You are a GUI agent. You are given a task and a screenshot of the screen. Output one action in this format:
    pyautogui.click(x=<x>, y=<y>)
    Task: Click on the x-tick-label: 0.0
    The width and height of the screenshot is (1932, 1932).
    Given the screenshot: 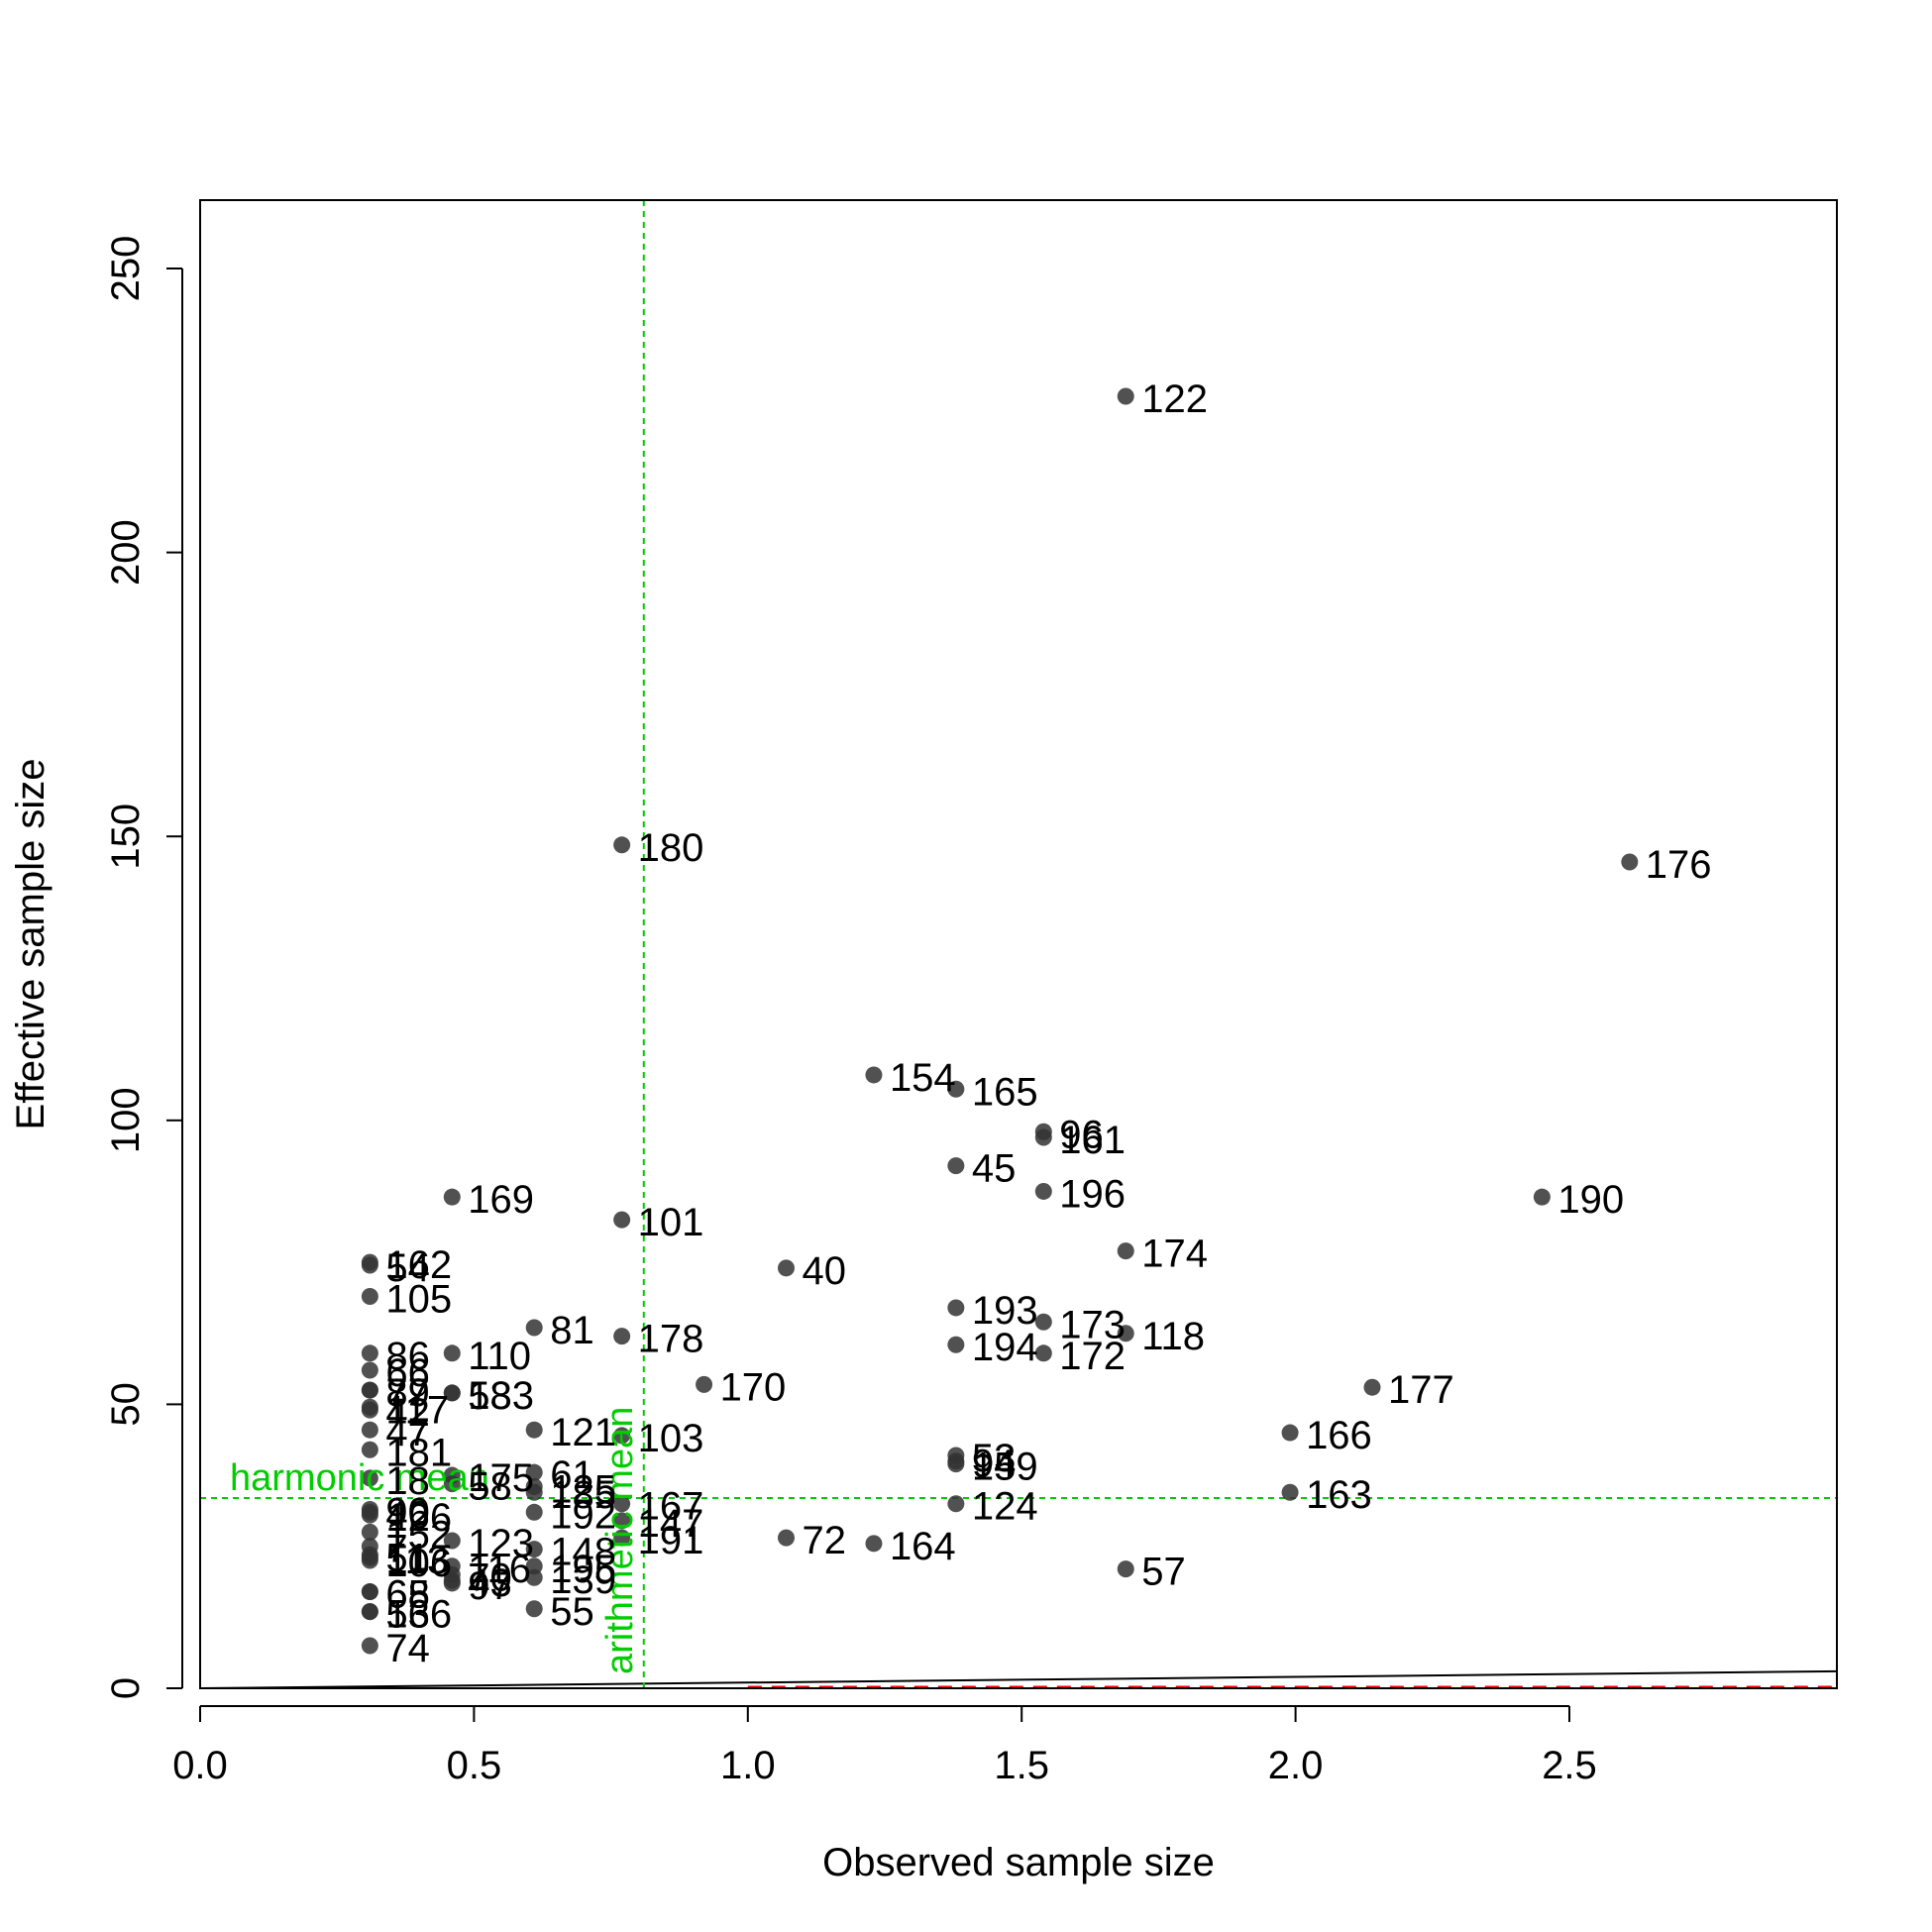 What is the action you would take?
    pyautogui.click(x=200, y=1765)
    